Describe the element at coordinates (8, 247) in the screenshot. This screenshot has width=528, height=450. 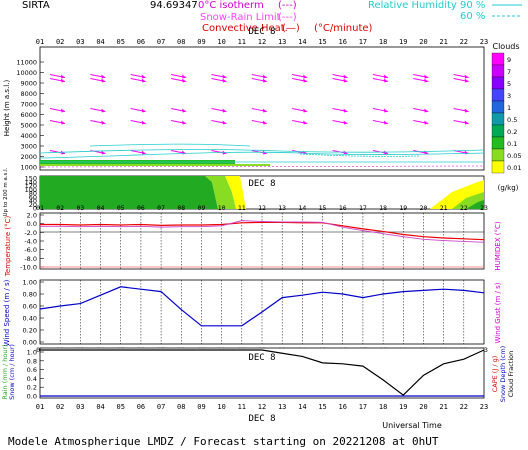
I see `temperature-ylabel: Temperature (°C)` at that location.